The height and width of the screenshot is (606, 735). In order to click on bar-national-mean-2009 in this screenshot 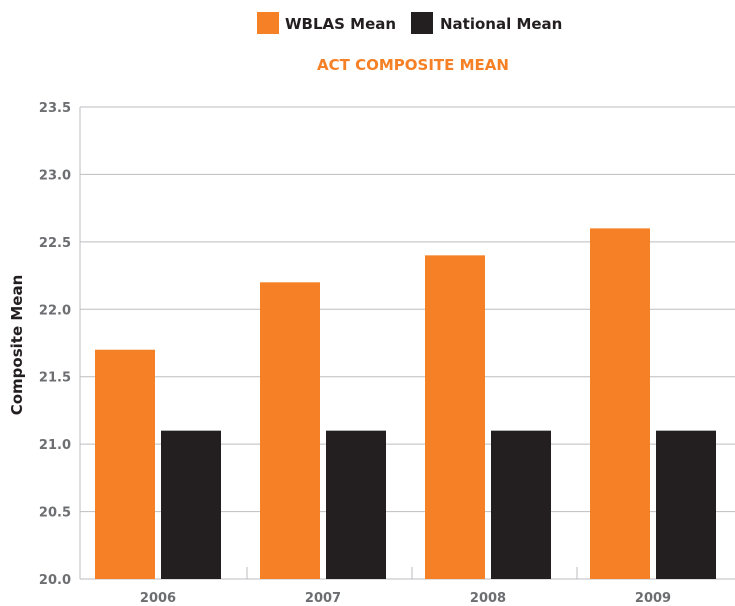, I will do `click(686, 504)`.